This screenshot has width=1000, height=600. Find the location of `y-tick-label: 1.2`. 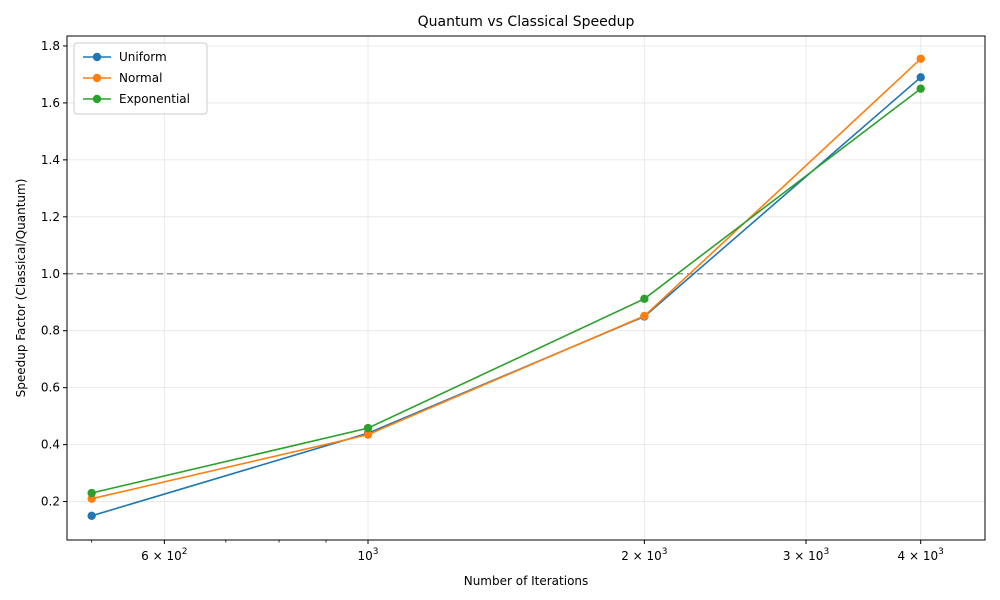

y-tick-label: 1.2 is located at coordinates (50, 217).